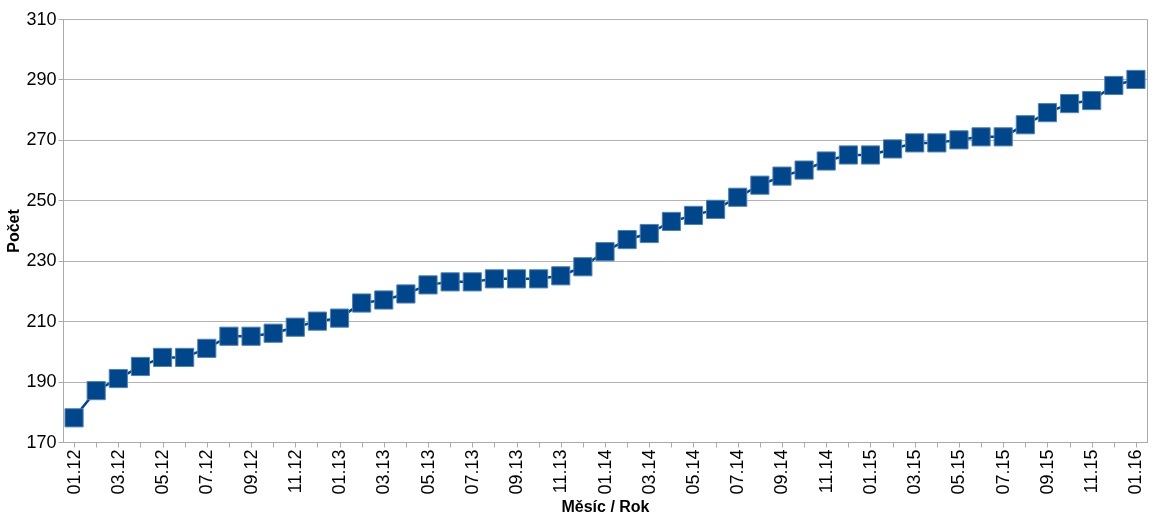 The image size is (1157, 520). Describe the element at coordinates (41, 320) in the screenshot. I see `y-tick-label: 210` at that location.